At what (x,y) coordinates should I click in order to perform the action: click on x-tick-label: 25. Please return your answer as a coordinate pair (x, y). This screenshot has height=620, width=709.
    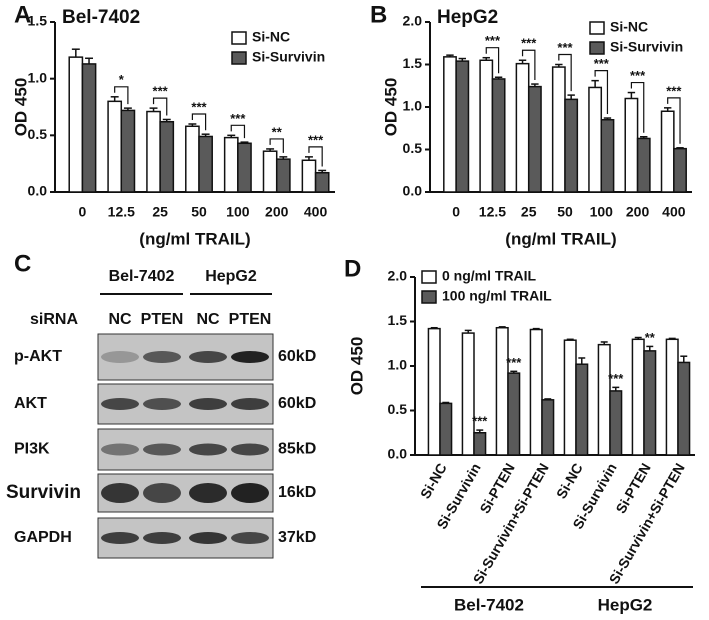
    Looking at the image, I should click on (160, 212).